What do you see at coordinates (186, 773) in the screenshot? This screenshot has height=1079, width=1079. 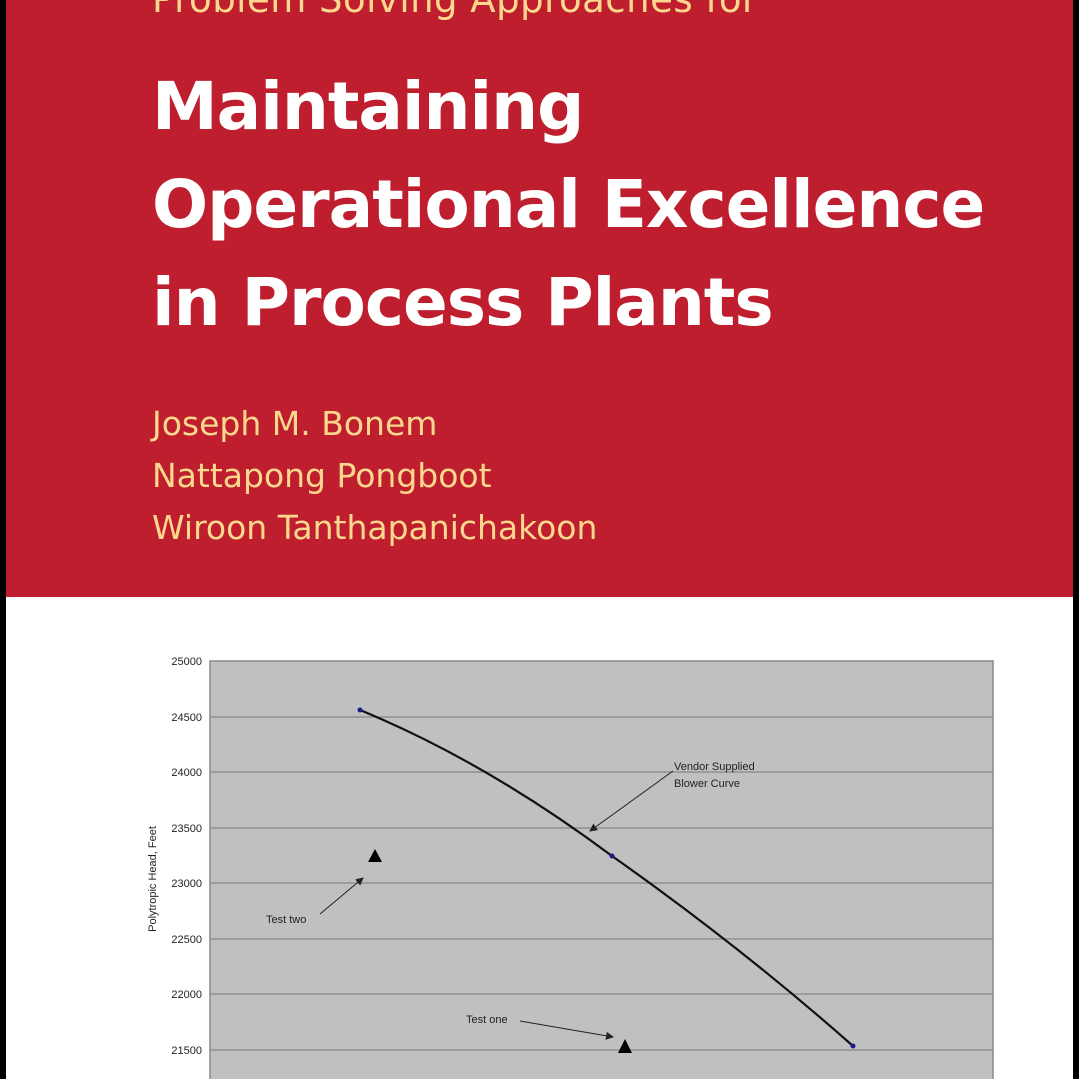 I see `svg-text: 24000` at bounding box center [186, 773].